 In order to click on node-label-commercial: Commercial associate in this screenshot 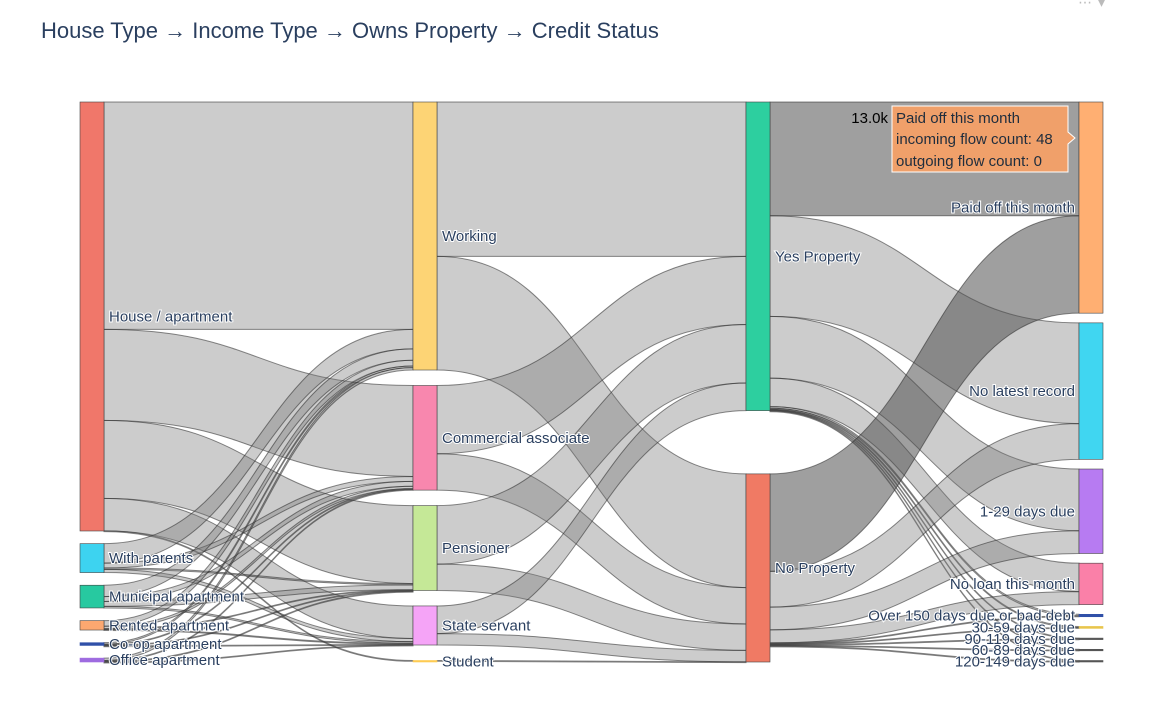, I will do `click(516, 438)`.